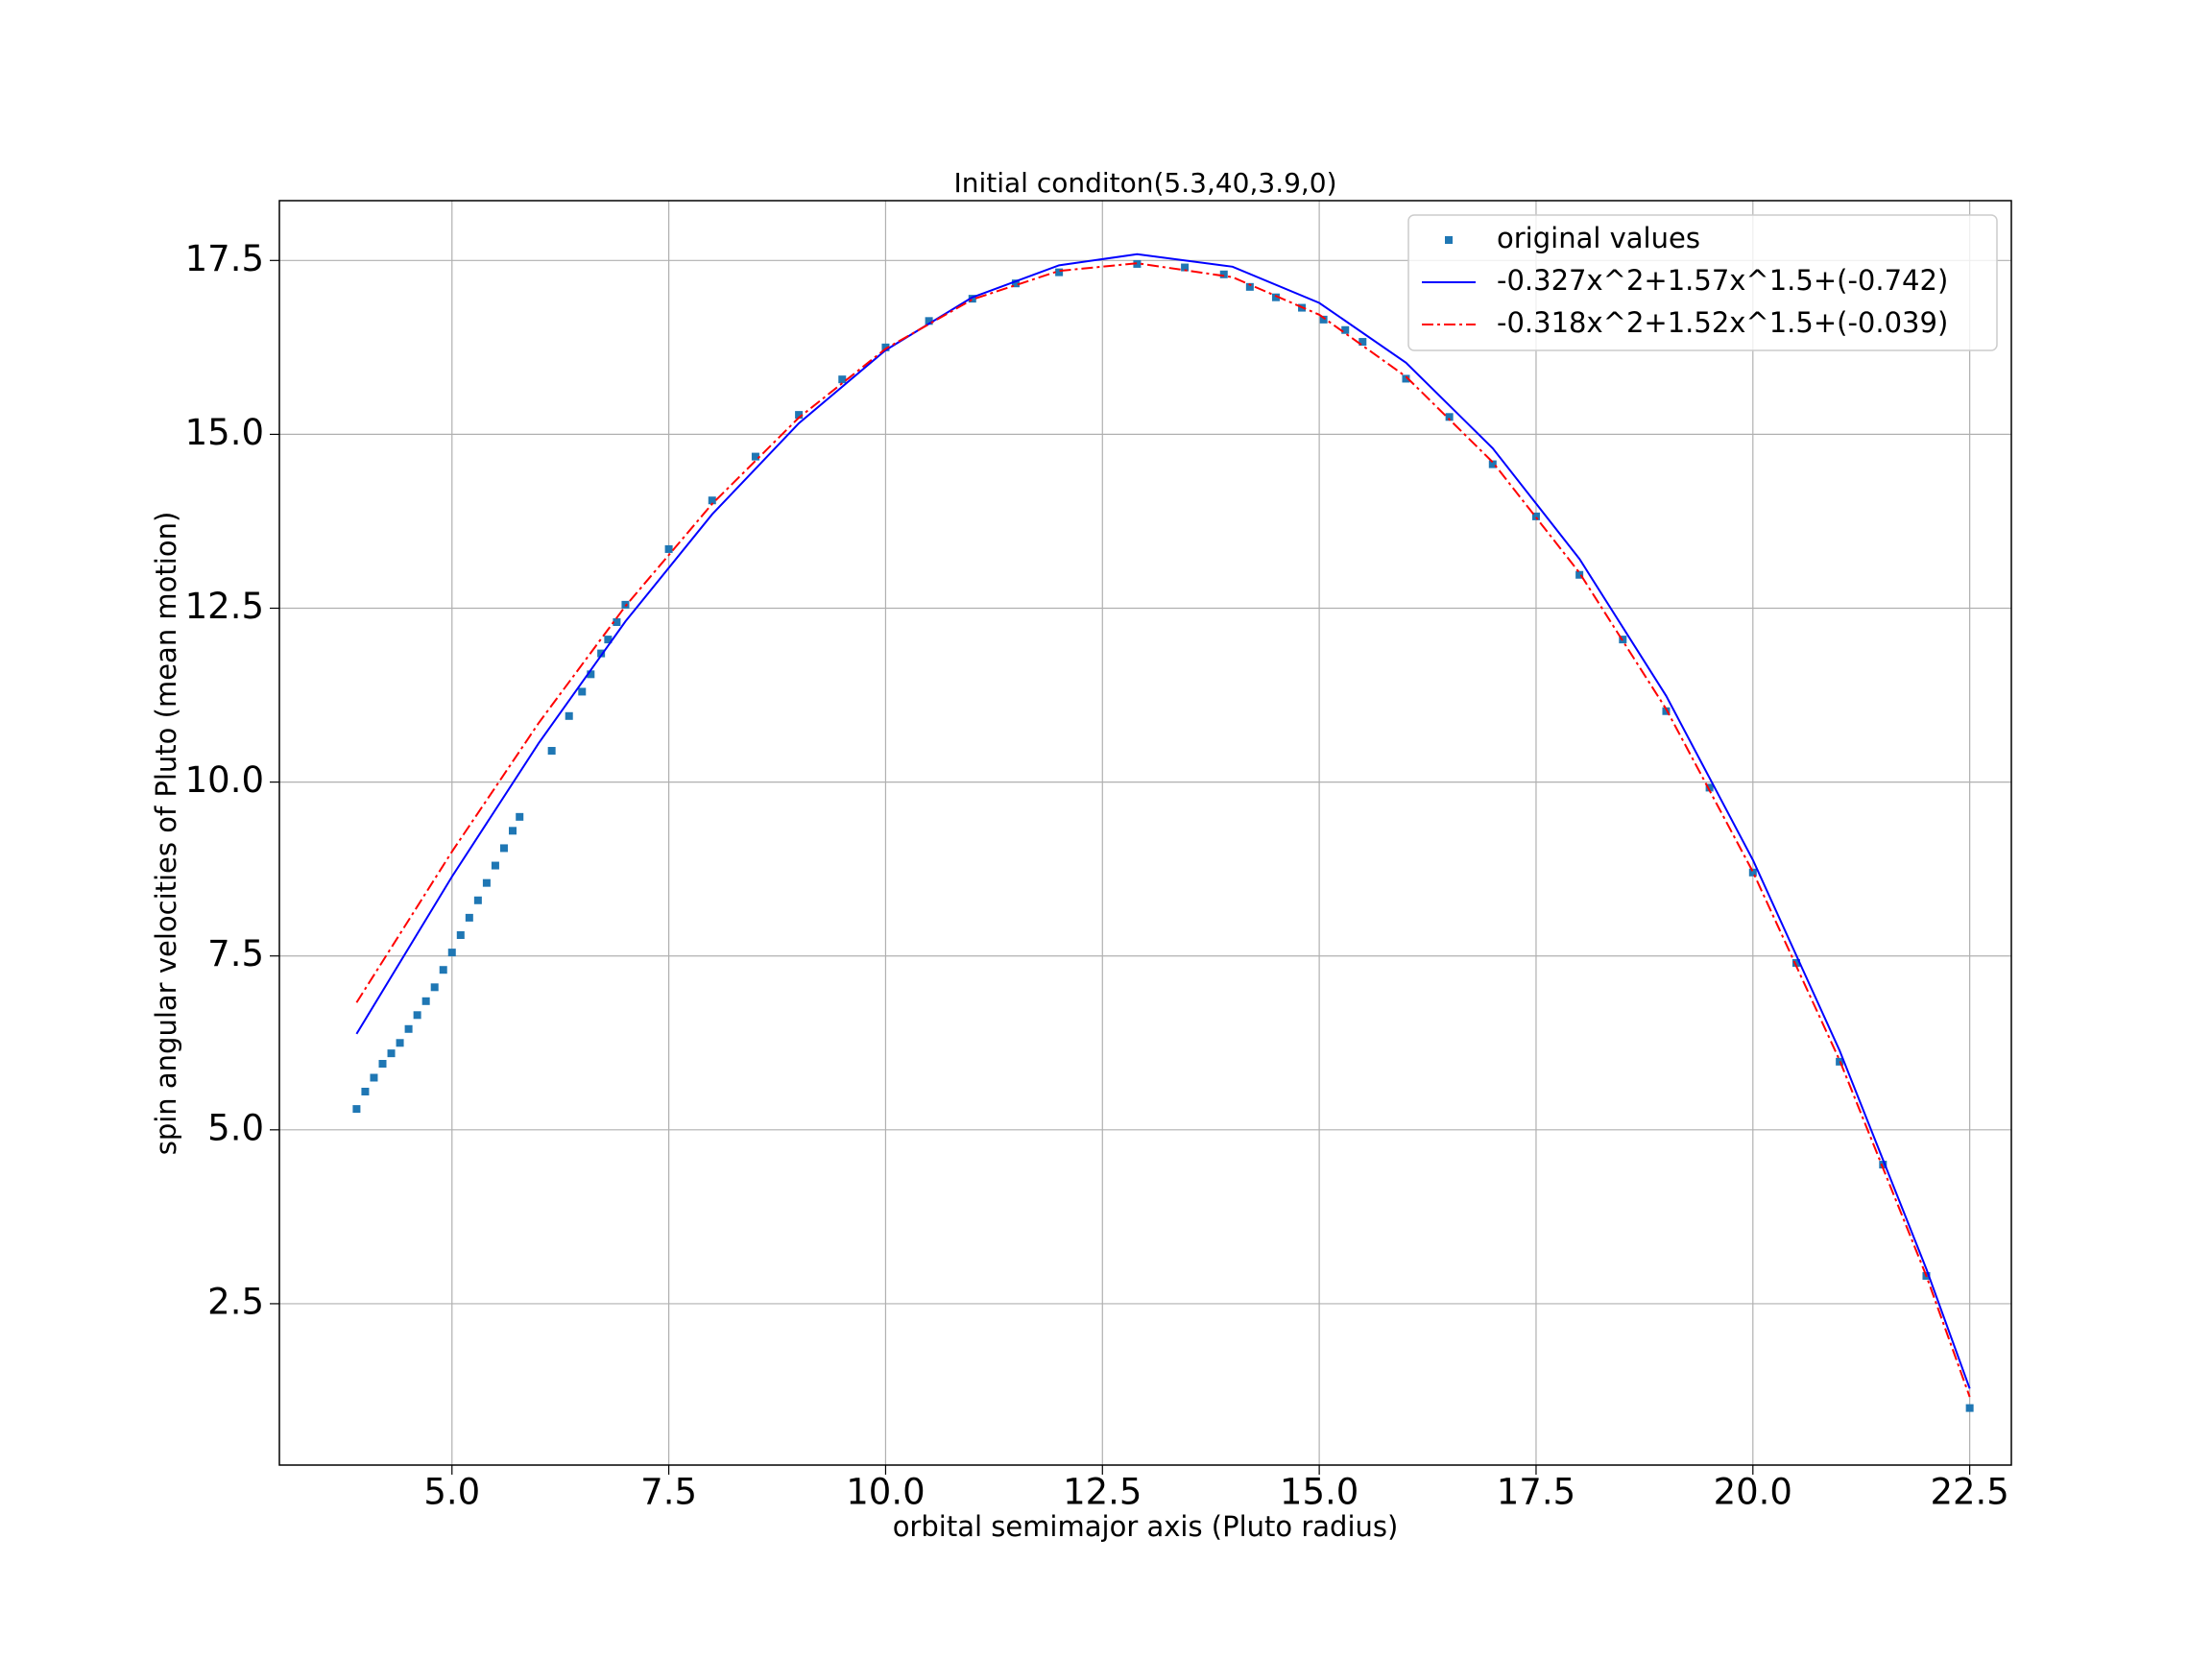 This screenshot has height=1659, width=2212. What do you see at coordinates (451, 1492) in the screenshot?
I see `x-tick-label: 5.0` at bounding box center [451, 1492].